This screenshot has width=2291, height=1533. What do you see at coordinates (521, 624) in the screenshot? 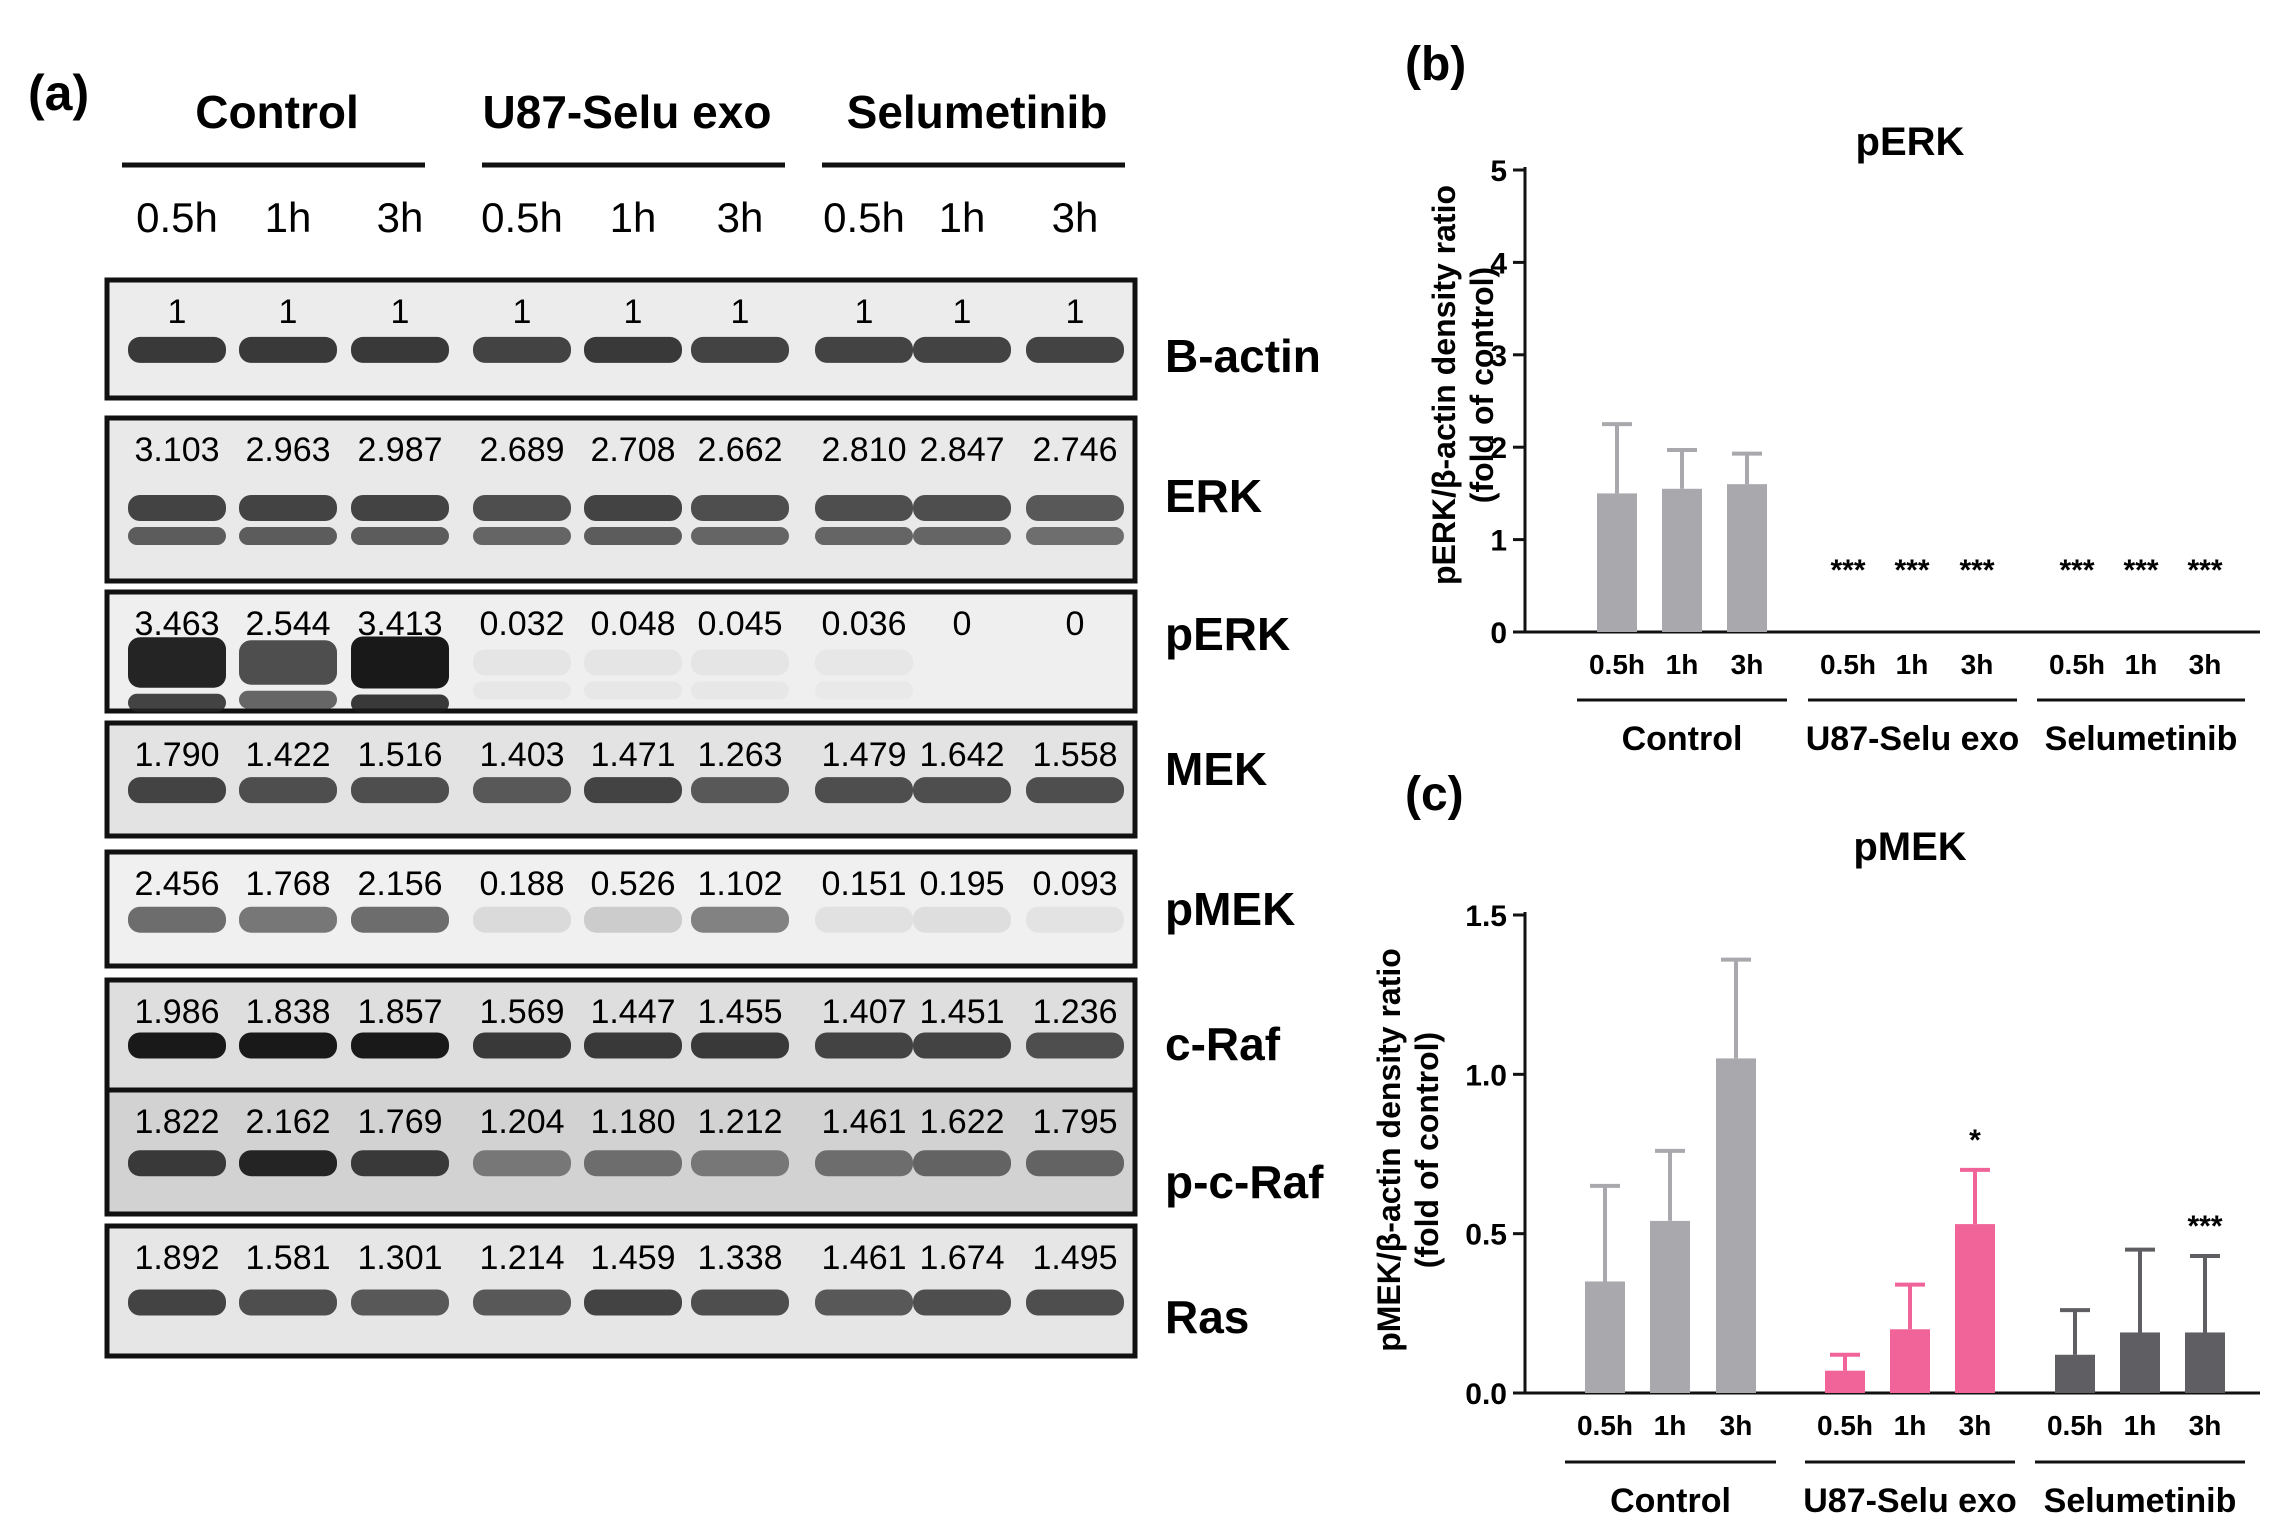
I see `density-value: 0.032` at bounding box center [521, 624].